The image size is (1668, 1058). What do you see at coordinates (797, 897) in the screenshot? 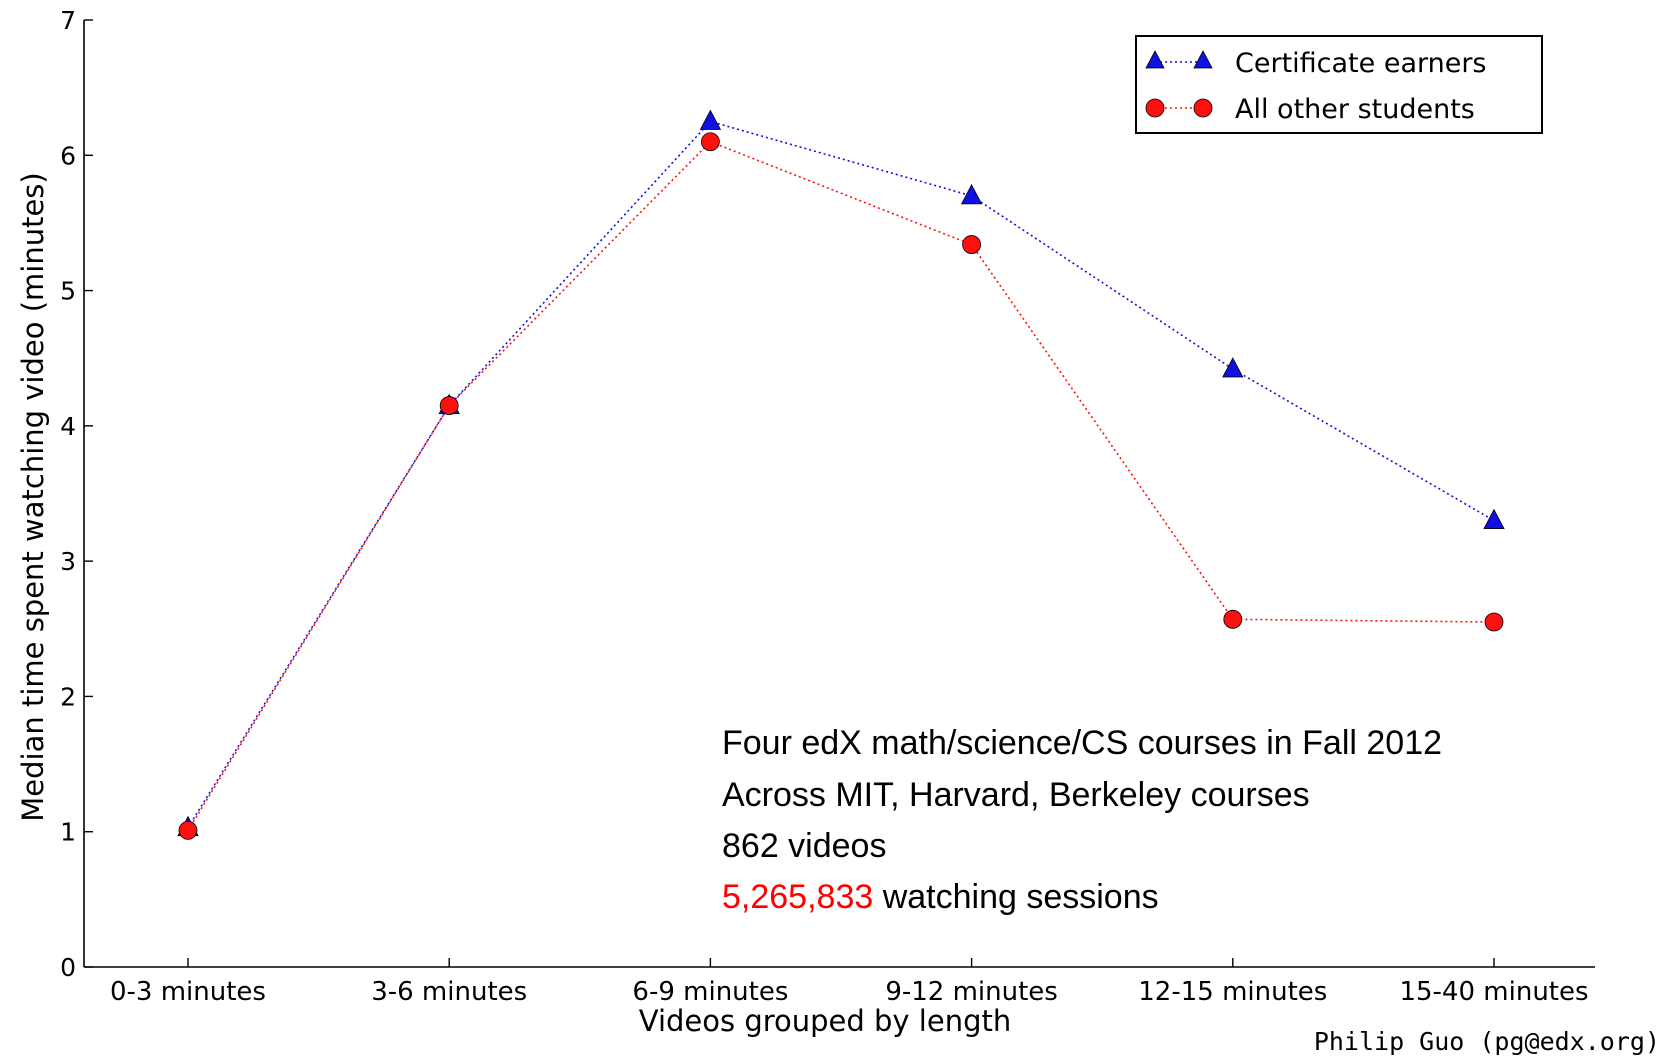
I see `sessions-count: 5,265,833` at bounding box center [797, 897].